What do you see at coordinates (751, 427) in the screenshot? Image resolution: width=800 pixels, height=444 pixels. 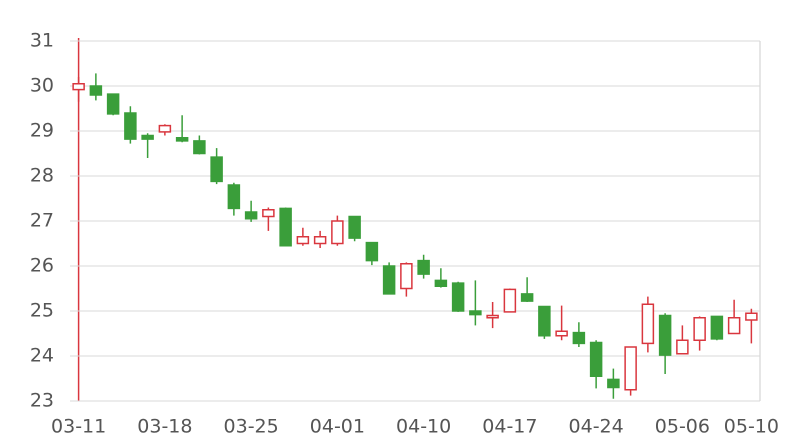 I see `x-tick-label: 05-10` at bounding box center [751, 427].